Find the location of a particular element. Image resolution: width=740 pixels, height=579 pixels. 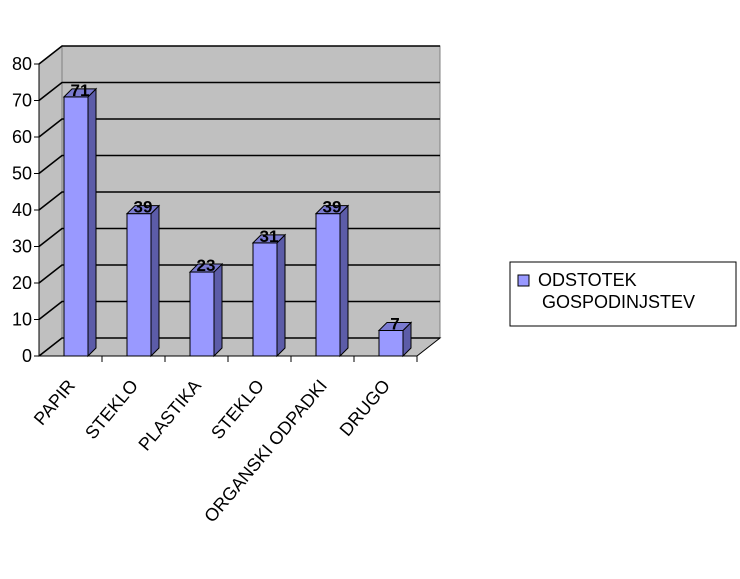

legend-box is located at coordinates (623, 294).